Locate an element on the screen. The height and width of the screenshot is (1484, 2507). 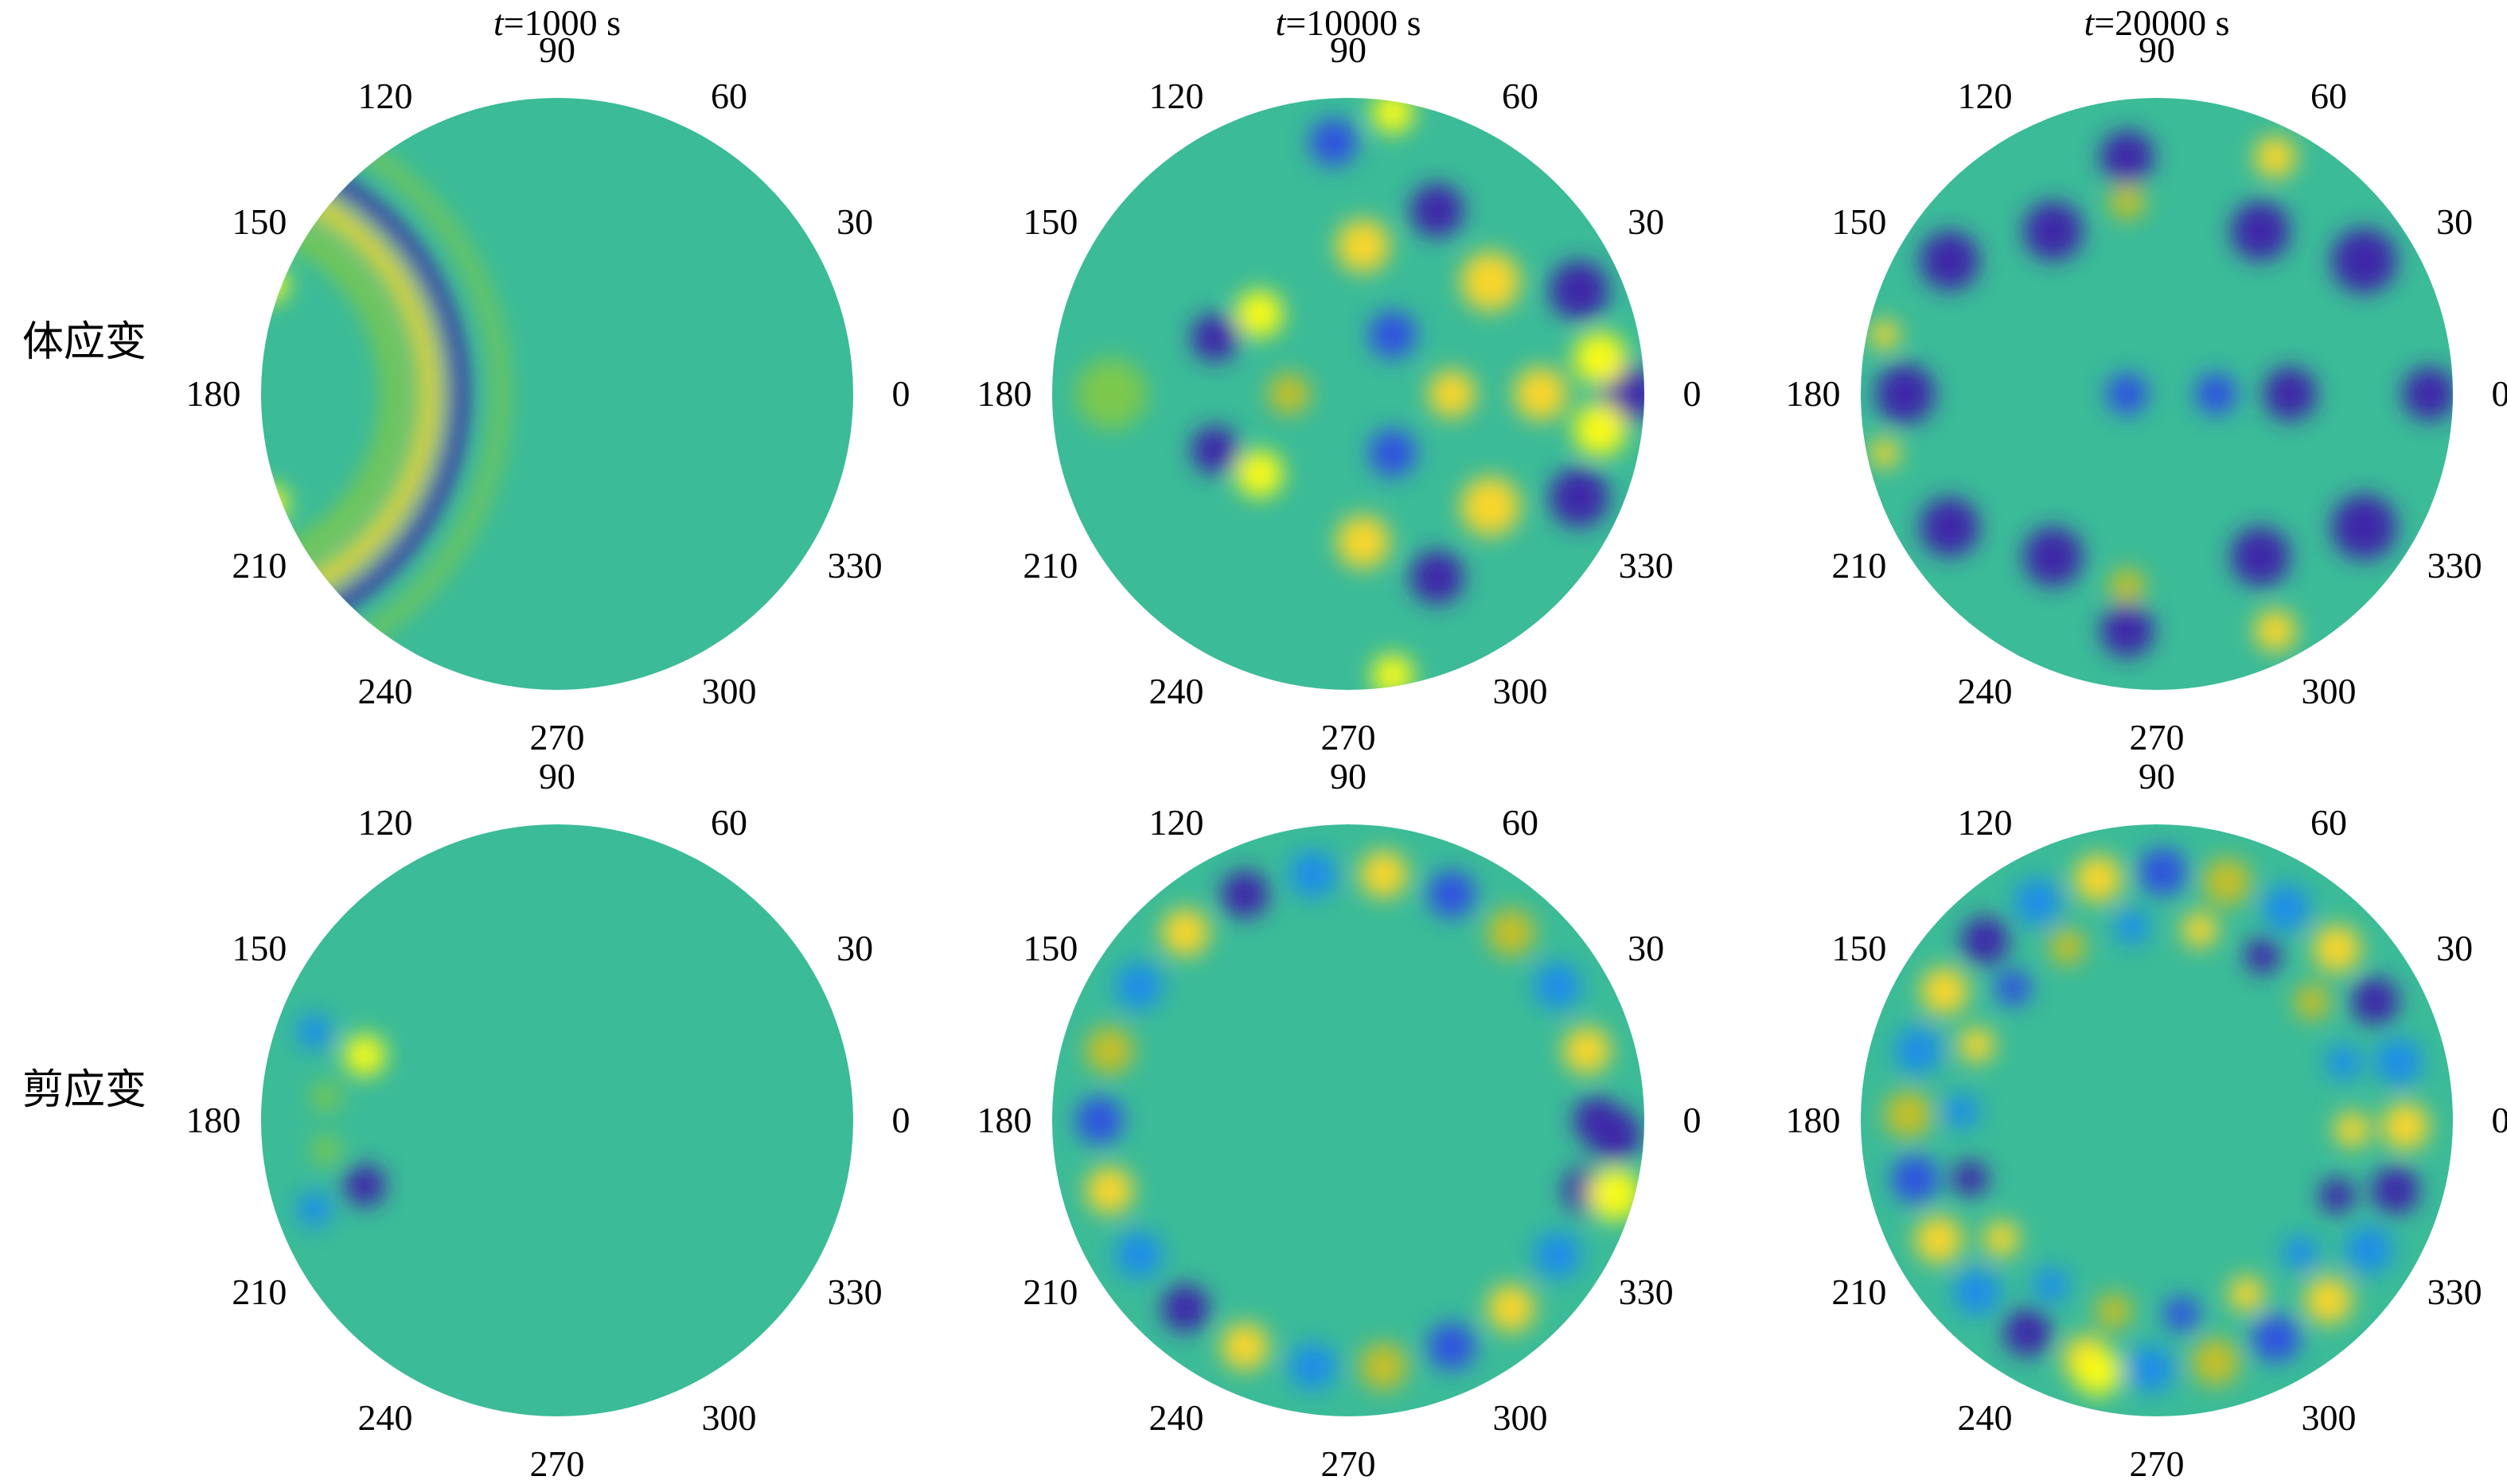
angle-tick-label: 0 is located at coordinates (901, 394).